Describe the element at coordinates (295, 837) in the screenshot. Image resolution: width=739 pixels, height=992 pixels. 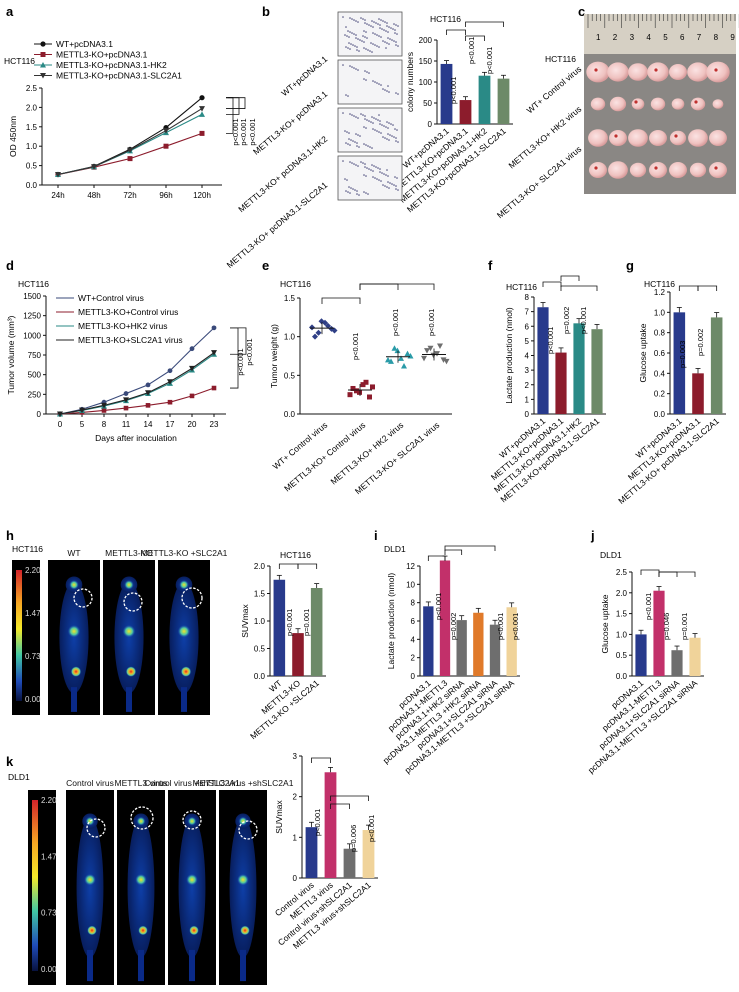
I see `chart-k-y-tick-label-1: 1` at that location.